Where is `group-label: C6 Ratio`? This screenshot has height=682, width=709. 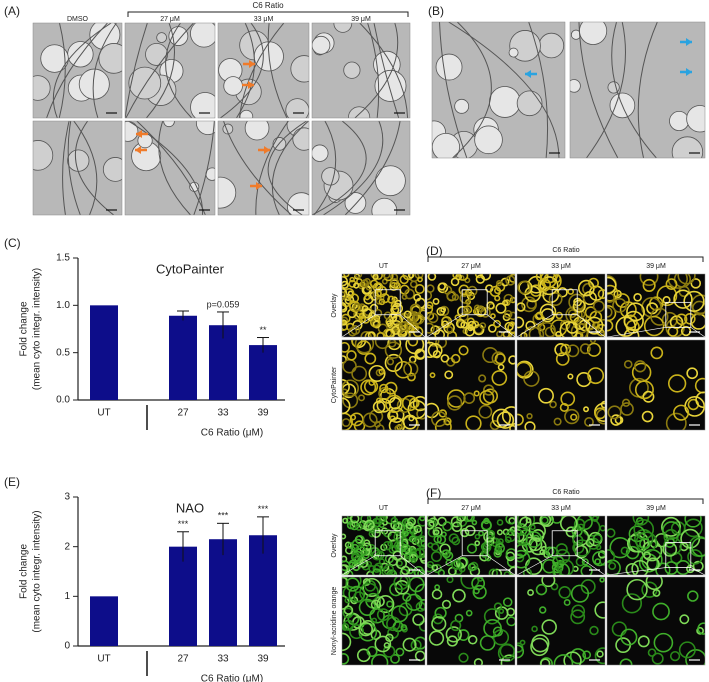
group-label: C6 Ratio is located at coordinates (268, 5).